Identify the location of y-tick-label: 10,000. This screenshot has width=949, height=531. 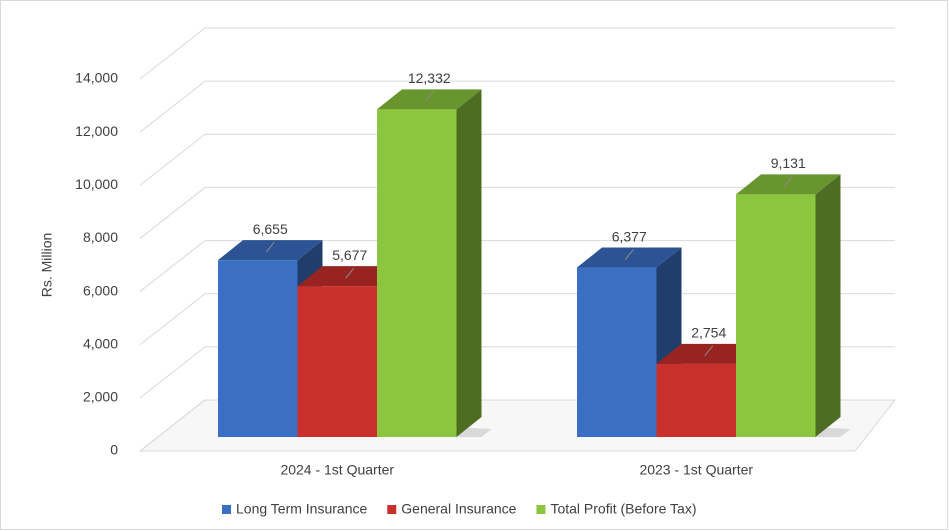
(96, 184).